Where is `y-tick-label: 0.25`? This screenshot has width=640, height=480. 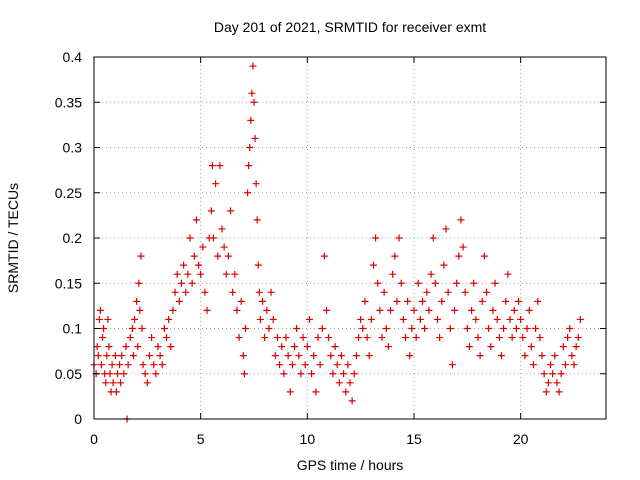 y-tick-label: 0.25 is located at coordinates (68, 193).